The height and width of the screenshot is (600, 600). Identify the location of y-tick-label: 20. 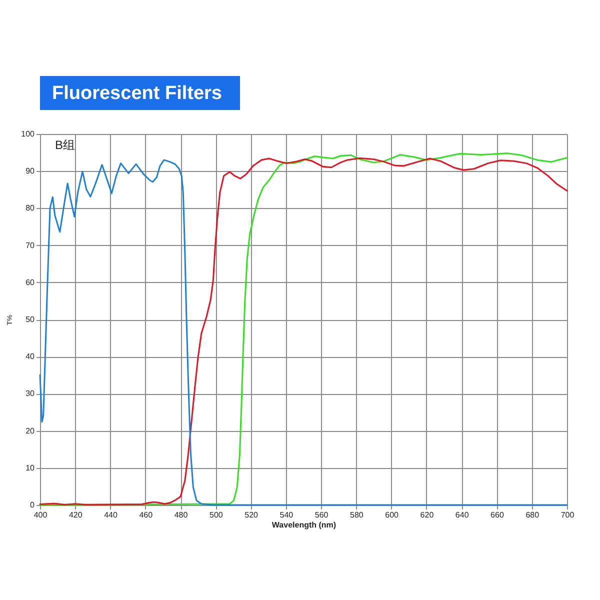
(31, 431).